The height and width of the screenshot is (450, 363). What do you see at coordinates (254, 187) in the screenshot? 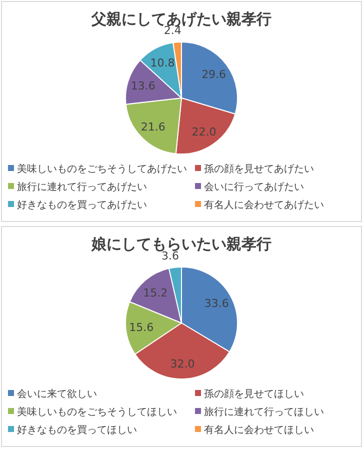
I see `legend-label: 会いに行ってあげたい` at bounding box center [254, 187].